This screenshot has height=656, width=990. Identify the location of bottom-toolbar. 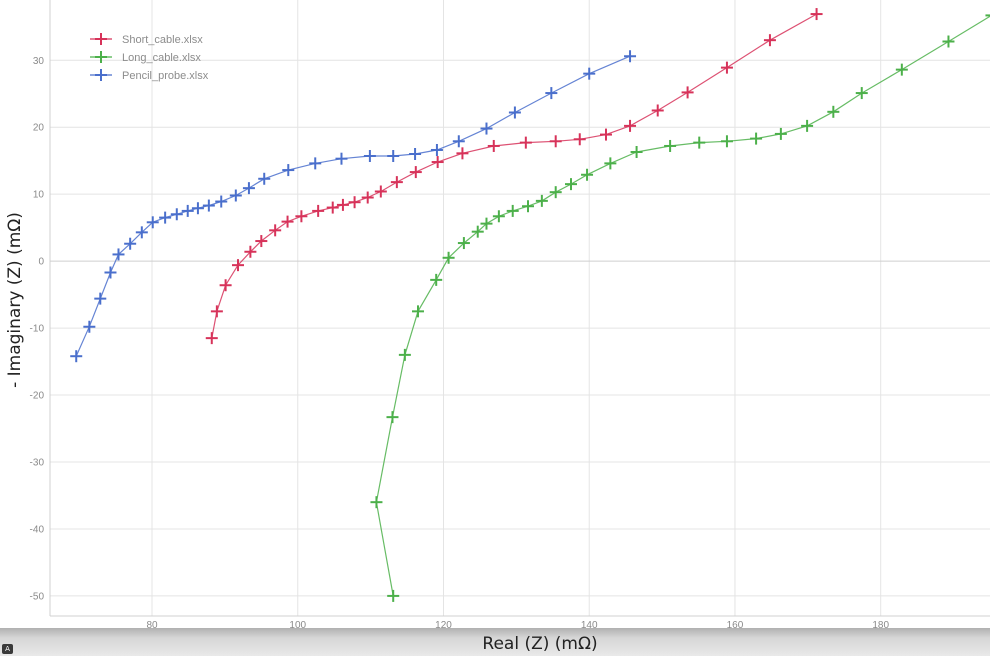
(495, 642).